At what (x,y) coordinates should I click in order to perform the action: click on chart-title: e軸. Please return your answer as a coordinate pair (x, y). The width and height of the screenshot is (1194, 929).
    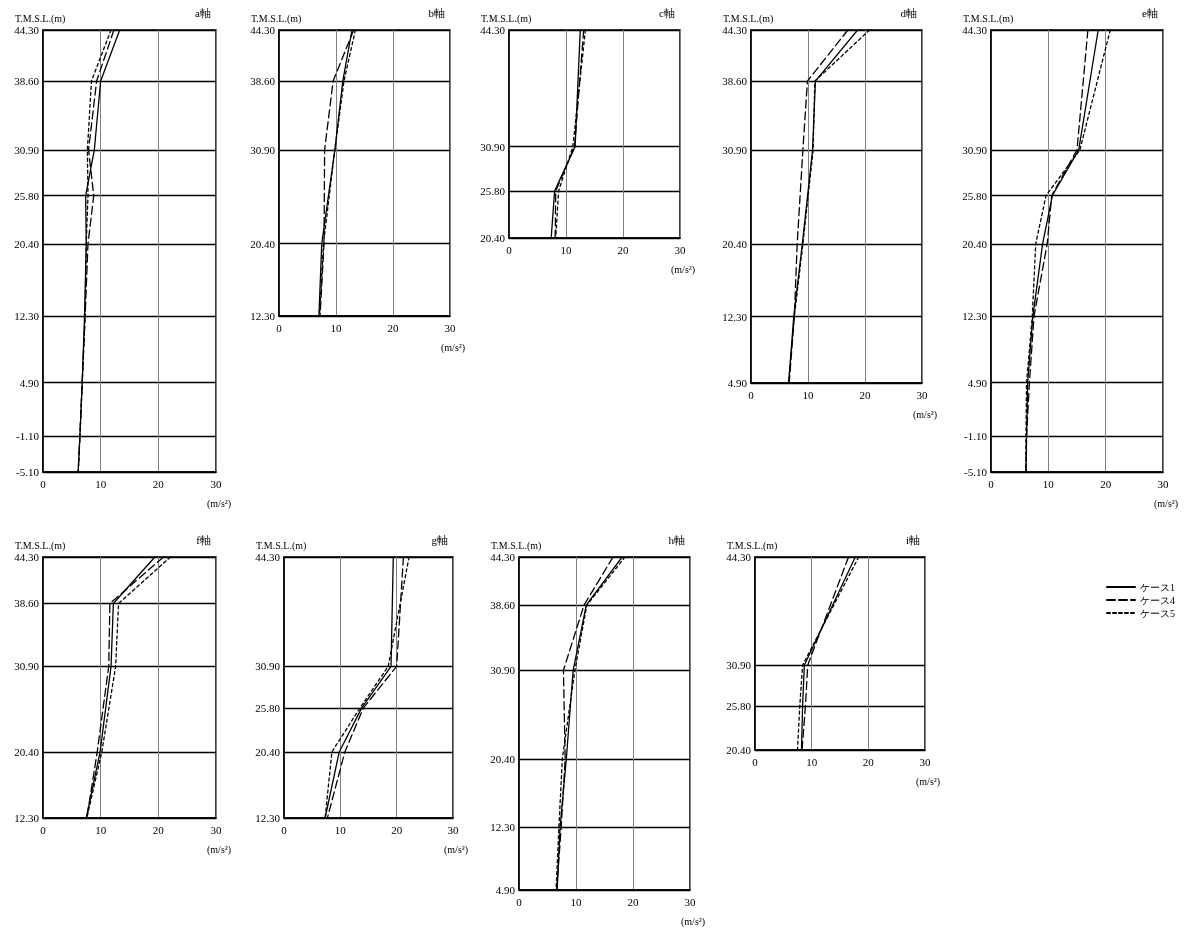
    Looking at the image, I should click on (1150, 12).